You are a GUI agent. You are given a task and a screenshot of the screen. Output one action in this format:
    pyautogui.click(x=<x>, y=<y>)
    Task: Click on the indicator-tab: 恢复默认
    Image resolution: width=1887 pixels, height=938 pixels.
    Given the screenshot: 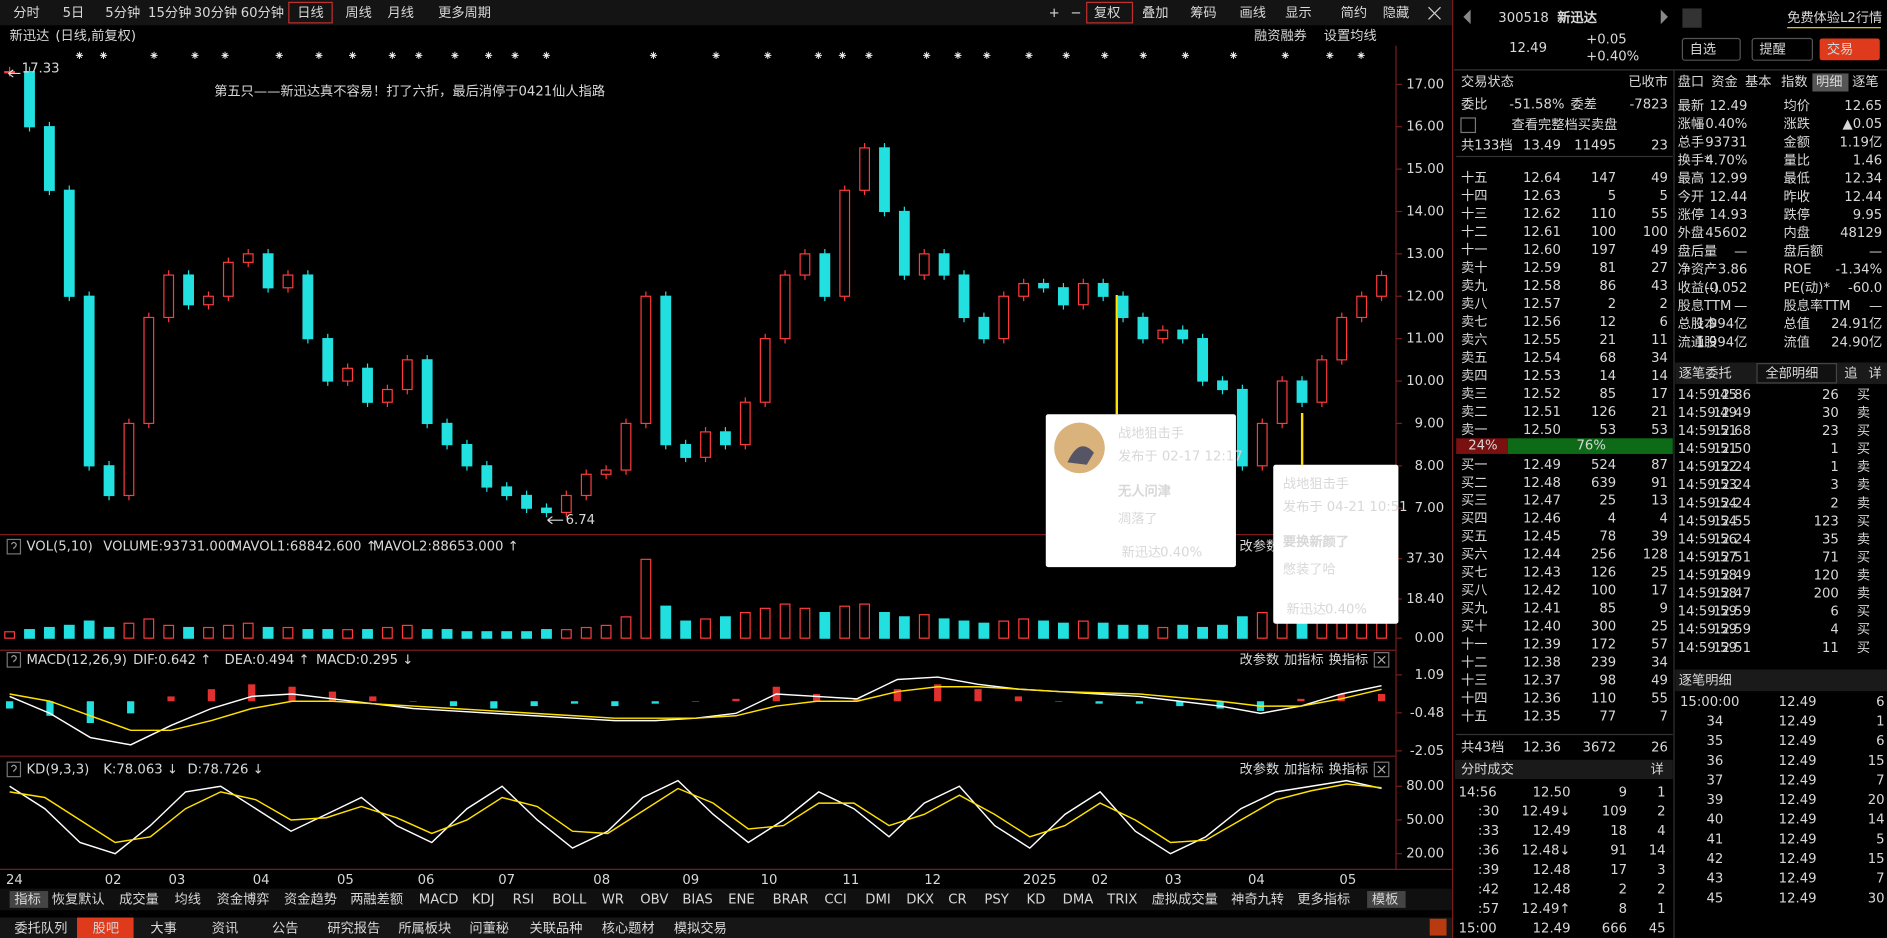 What is the action you would take?
    pyautogui.click(x=78, y=899)
    